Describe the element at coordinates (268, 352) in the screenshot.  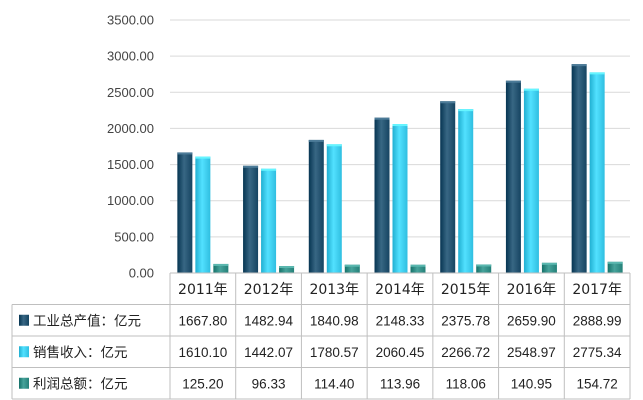
I see `data-label: 1442.07` at that location.